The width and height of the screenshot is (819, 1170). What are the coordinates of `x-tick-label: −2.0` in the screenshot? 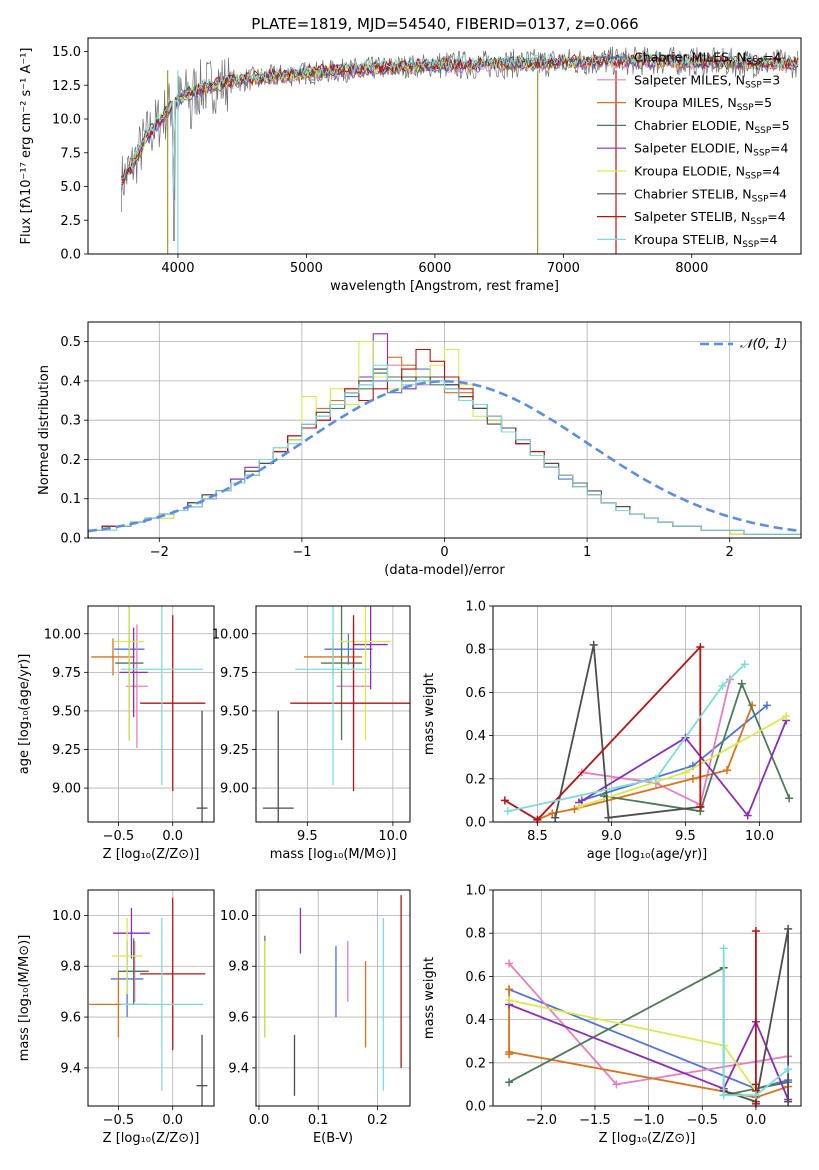 It's located at (542, 1120).